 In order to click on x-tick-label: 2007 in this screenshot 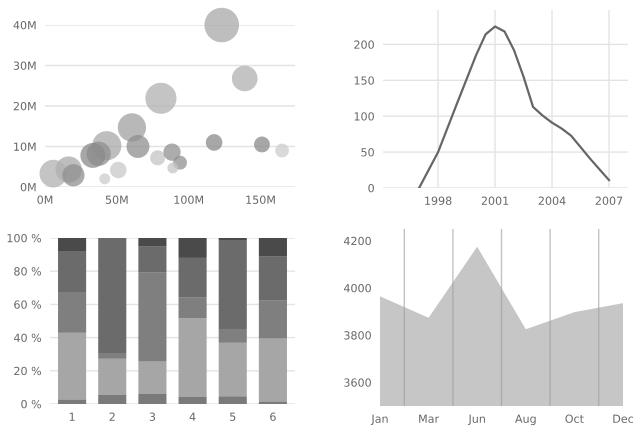, I will do `click(609, 200)`.